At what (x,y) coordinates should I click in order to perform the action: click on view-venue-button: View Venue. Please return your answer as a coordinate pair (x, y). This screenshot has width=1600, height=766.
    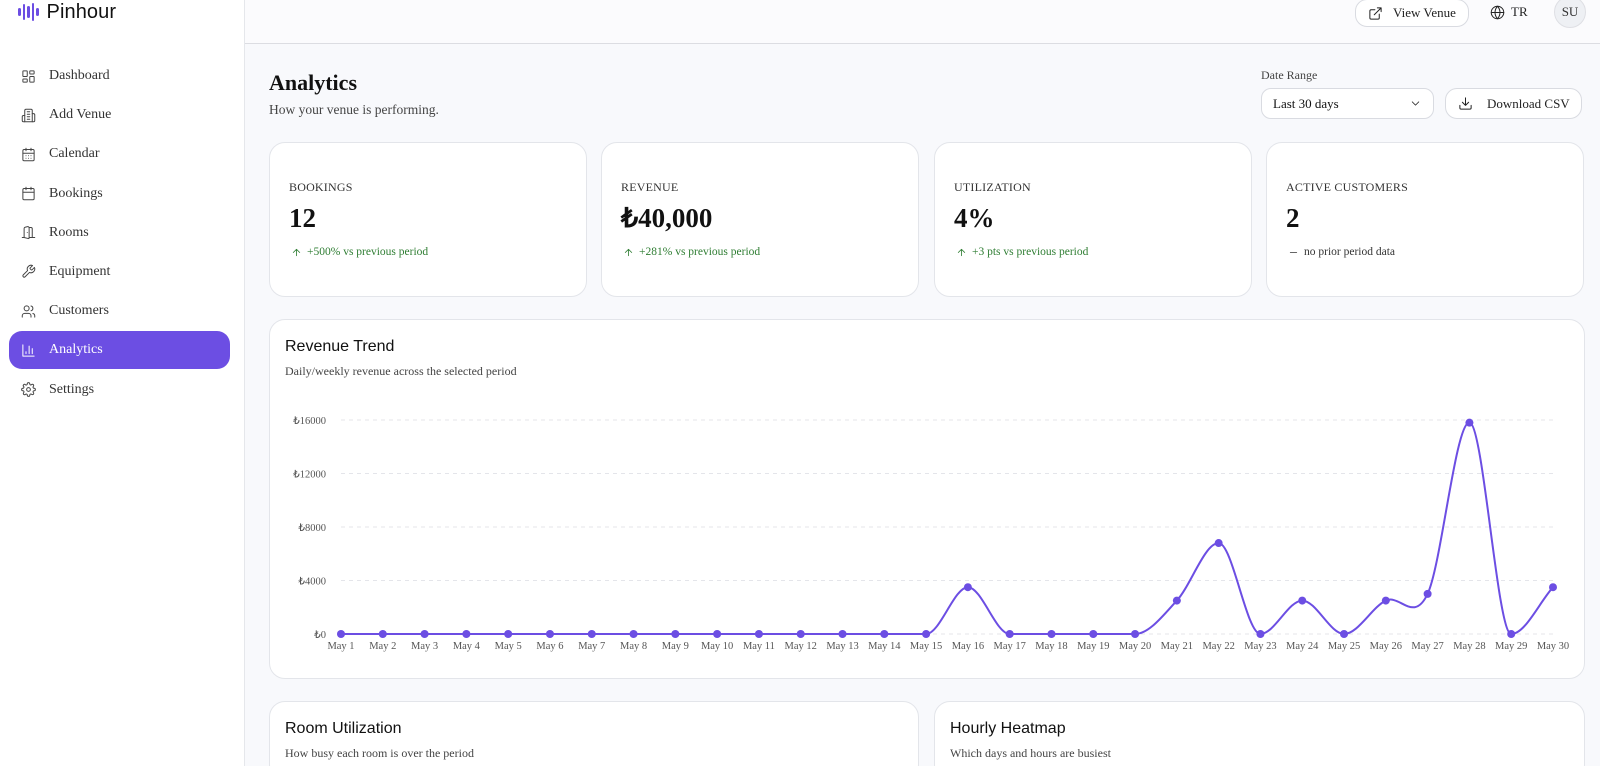
    Looking at the image, I should click on (1412, 13).